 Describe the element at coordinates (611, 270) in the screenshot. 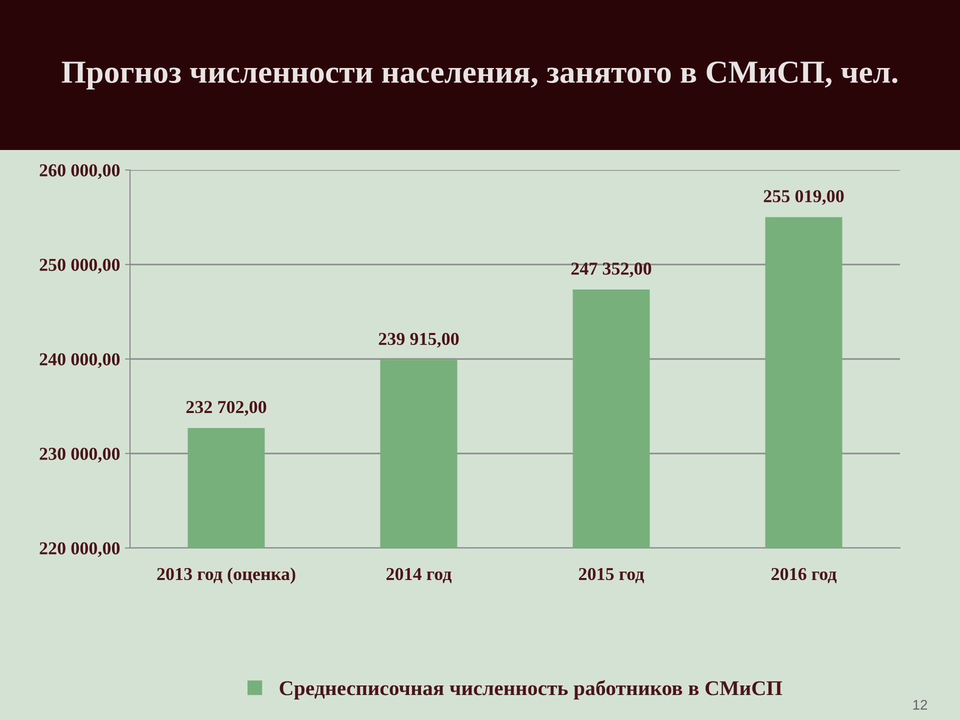

I see `data-label: 247 352,00` at that location.